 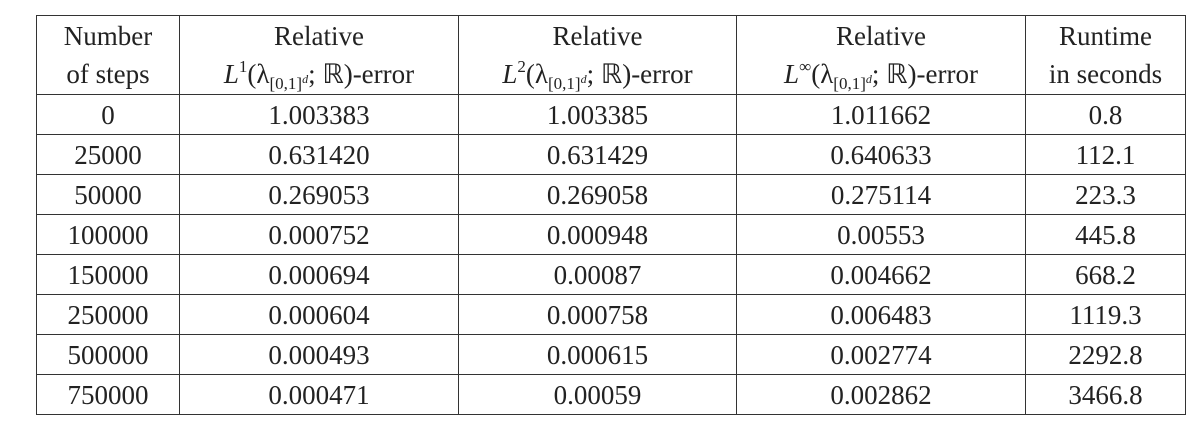 I want to click on cell: 668.2, so click(x=1105, y=274).